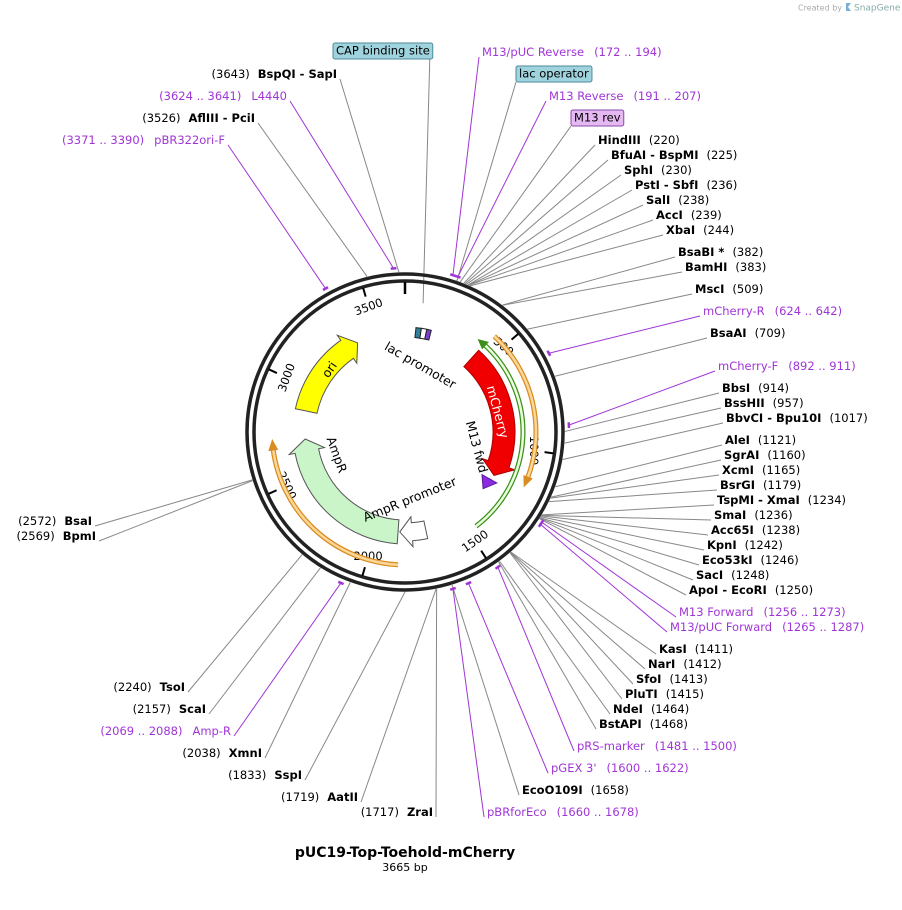 This screenshot has width=902, height=910. What do you see at coordinates (664, 140) in the screenshot?
I see `site-position: (220)` at bounding box center [664, 140].